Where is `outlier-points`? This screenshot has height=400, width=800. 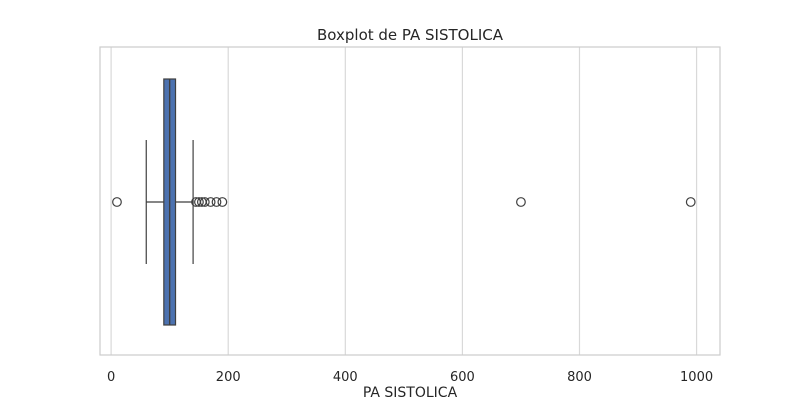 outlier-points is located at coordinates (404, 202).